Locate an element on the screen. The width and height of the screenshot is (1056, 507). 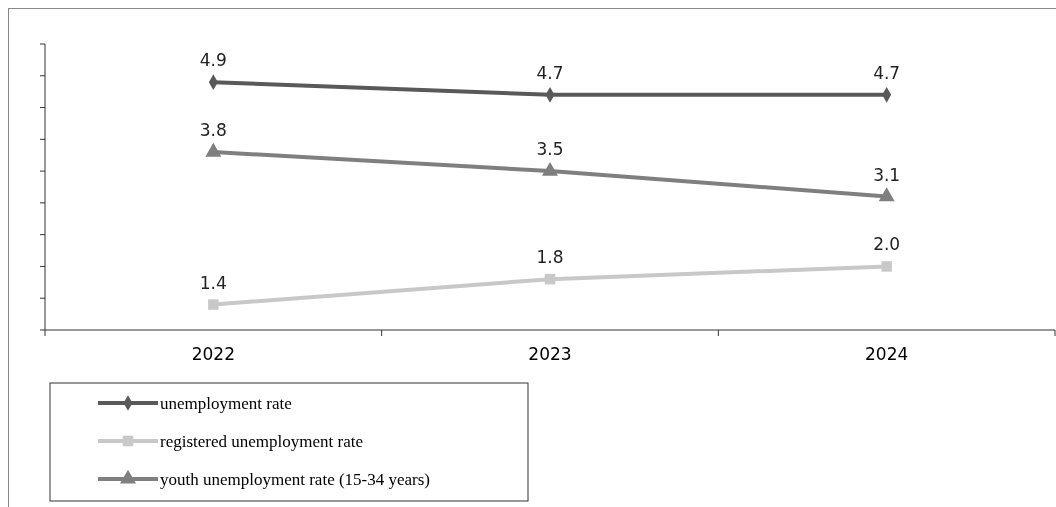
legend-label: registered unemployment rate is located at coordinates (261, 441).